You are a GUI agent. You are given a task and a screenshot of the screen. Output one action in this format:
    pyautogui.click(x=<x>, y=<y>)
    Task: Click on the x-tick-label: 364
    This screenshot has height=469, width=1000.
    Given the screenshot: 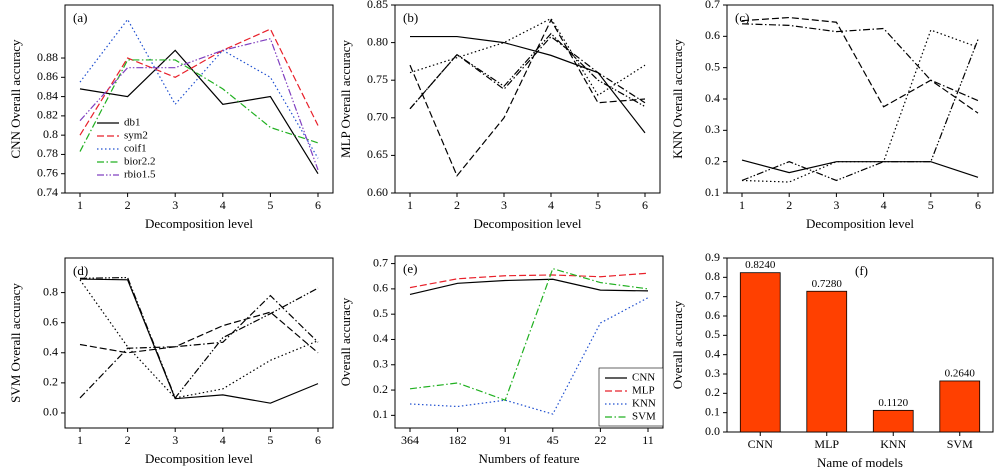 What is the action you would take?
    pyautogui.click(x=410, y=440)
    